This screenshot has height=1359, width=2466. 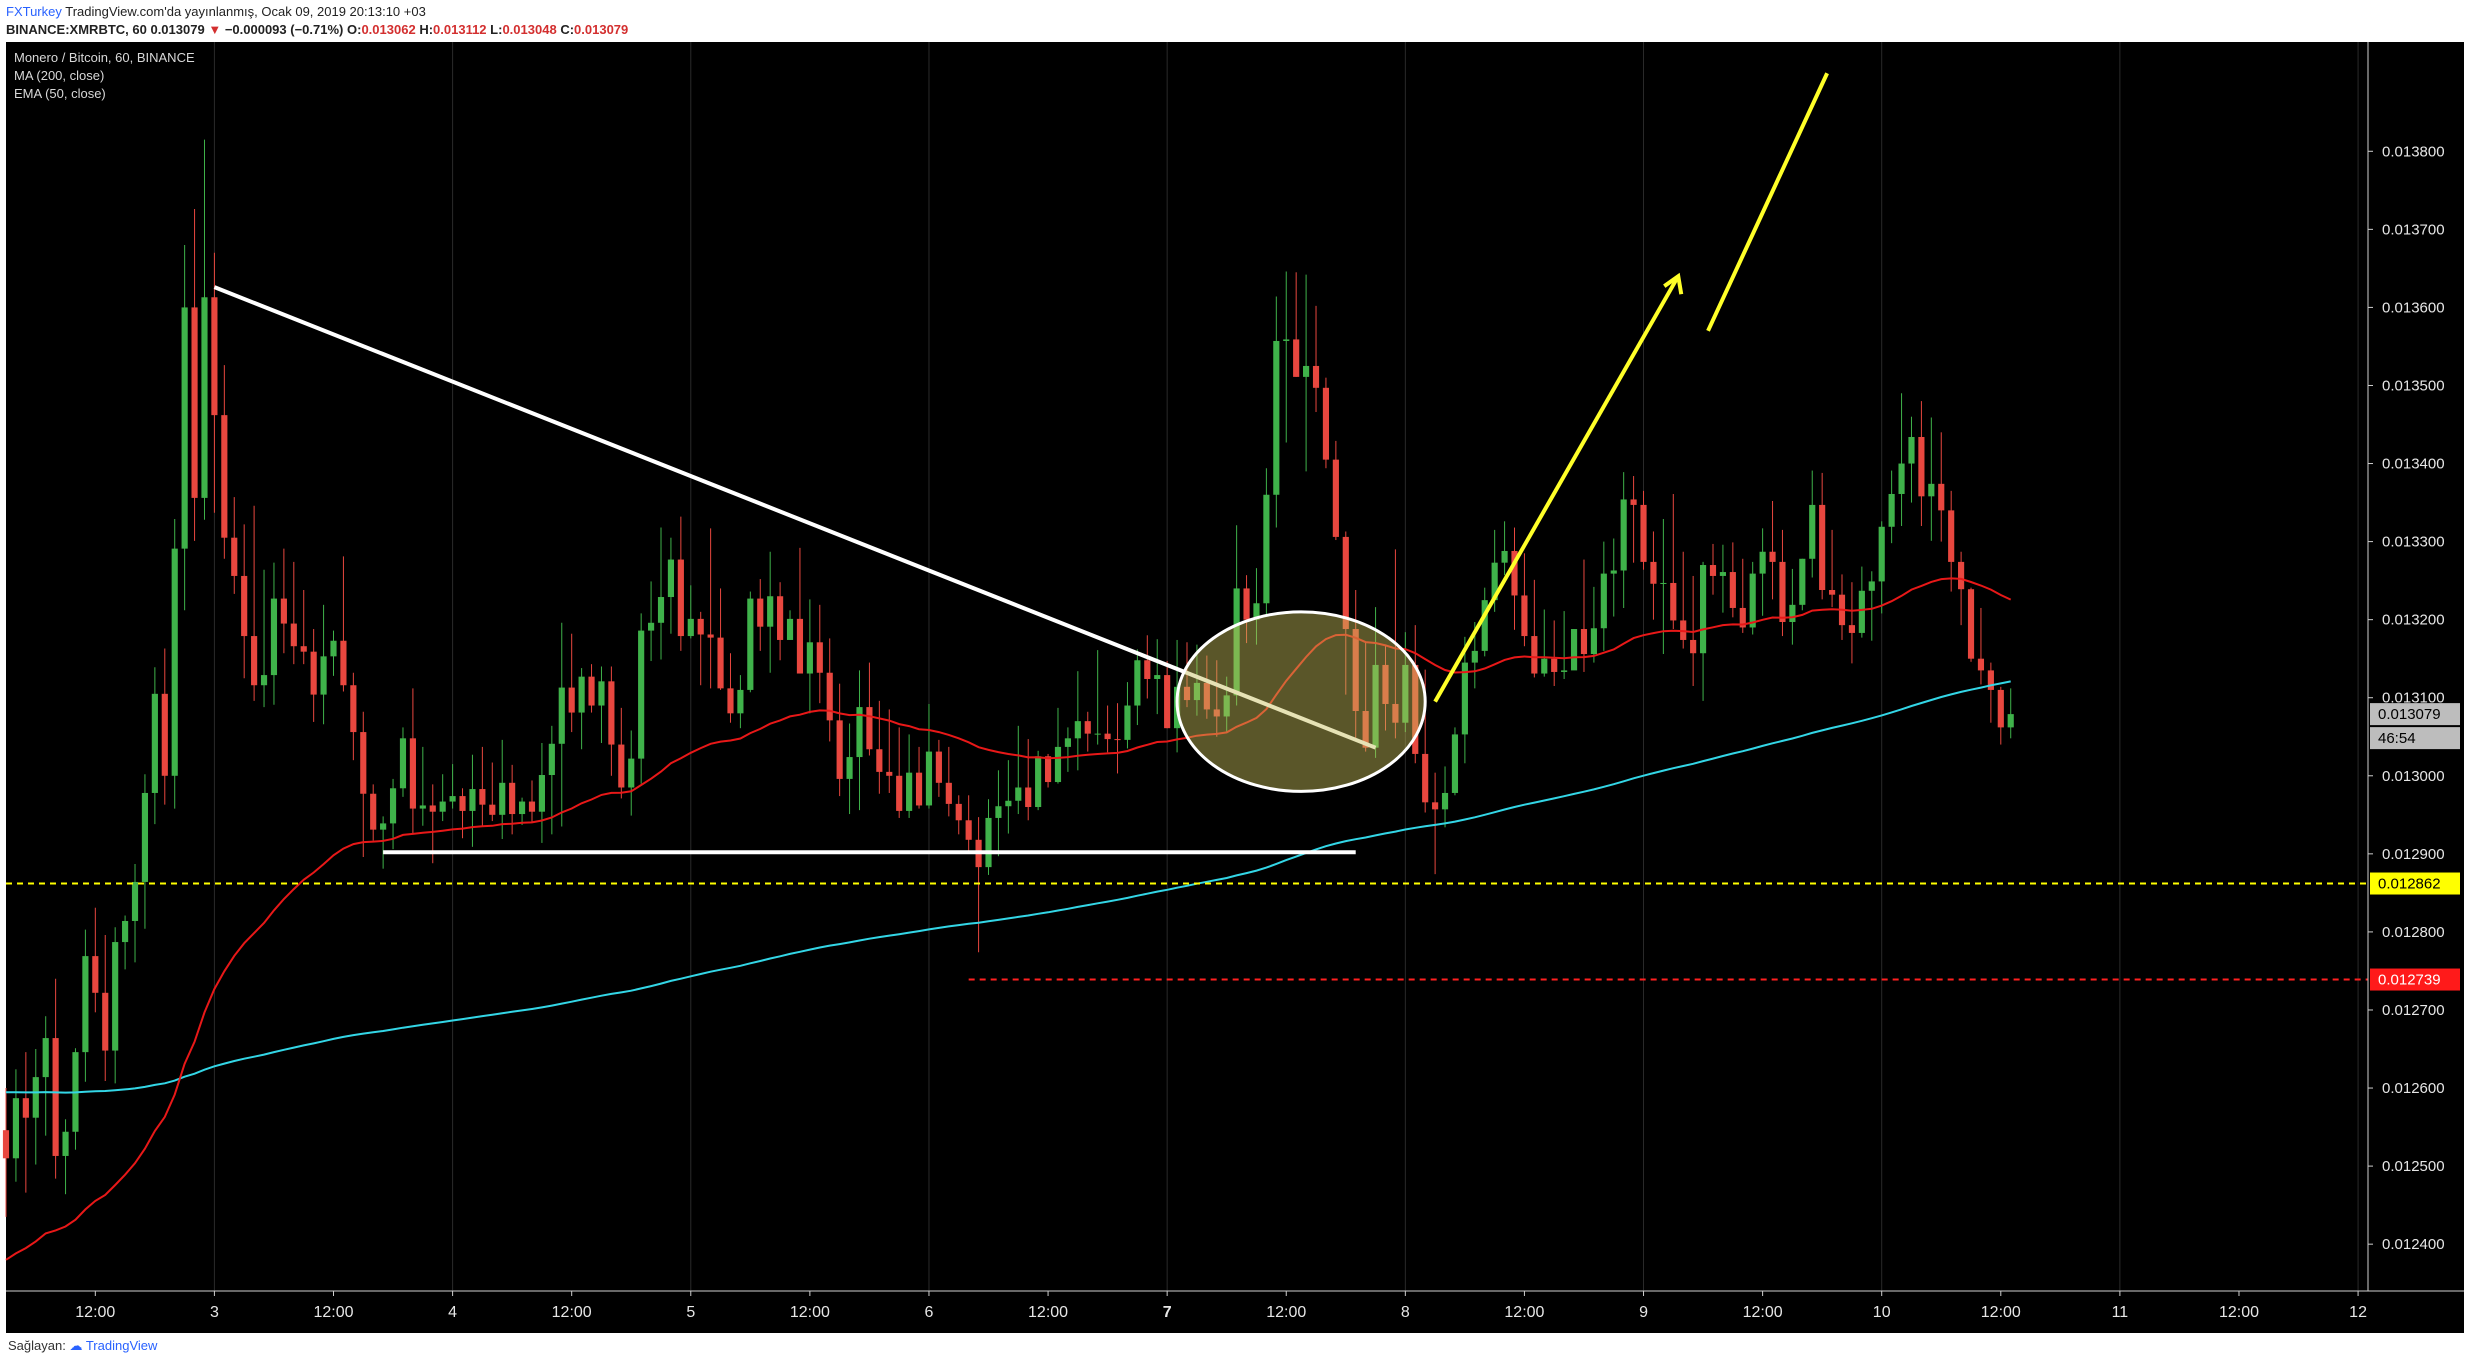 I want to click on time-scale-background, so click(x=1235, y=1312).